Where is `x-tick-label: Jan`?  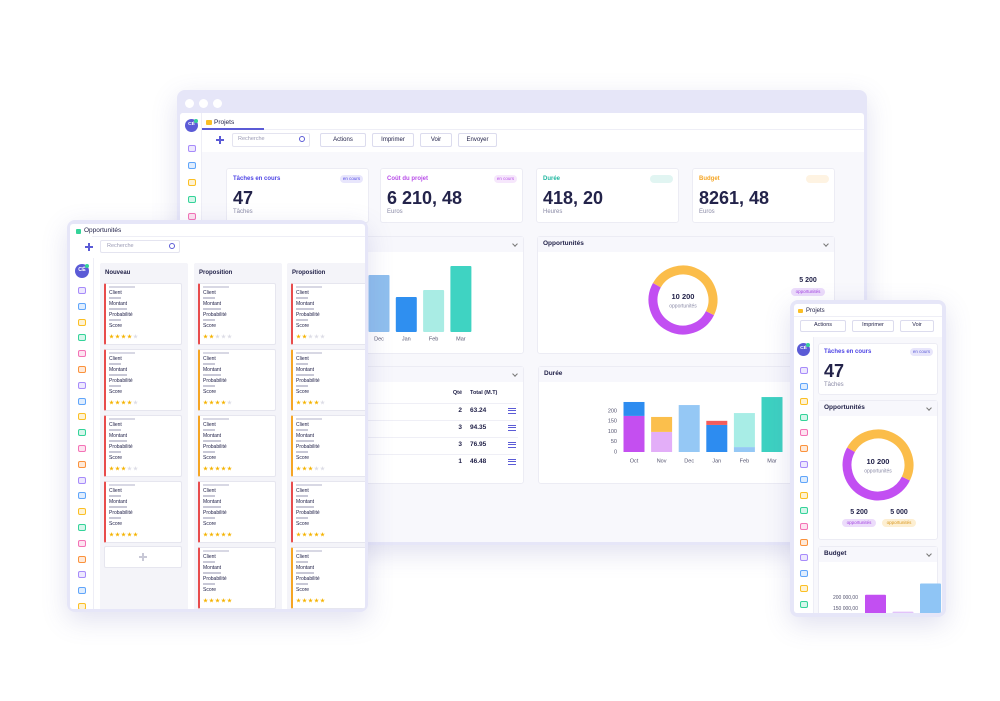 x-tick-label: Jan is located at coordinates (716, 461).